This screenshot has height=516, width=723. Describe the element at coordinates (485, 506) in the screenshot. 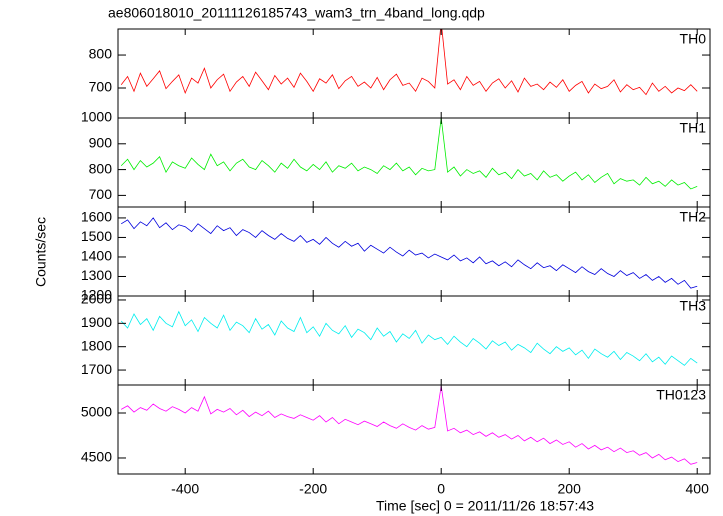

I see `x-axis-label: Time [sec] 0 = 2011/11/26 18:57:43` at that location.